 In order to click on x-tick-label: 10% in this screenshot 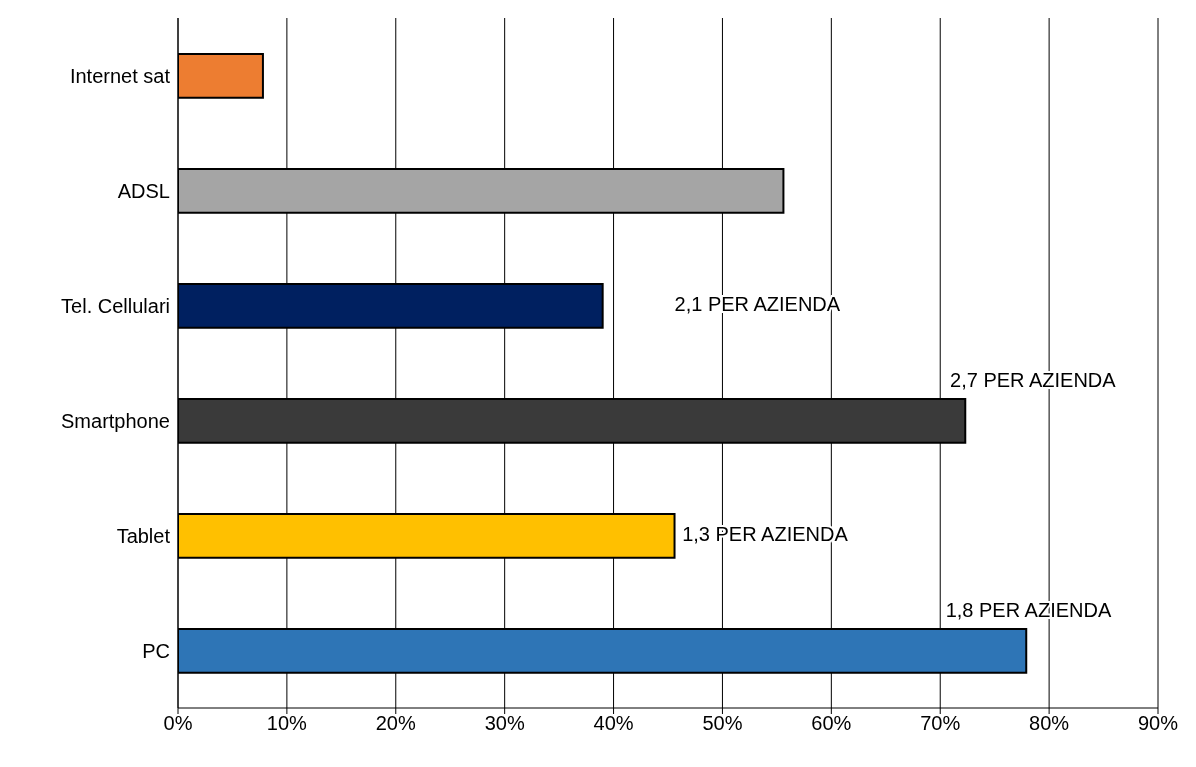, I will do `click(287, 723)`.